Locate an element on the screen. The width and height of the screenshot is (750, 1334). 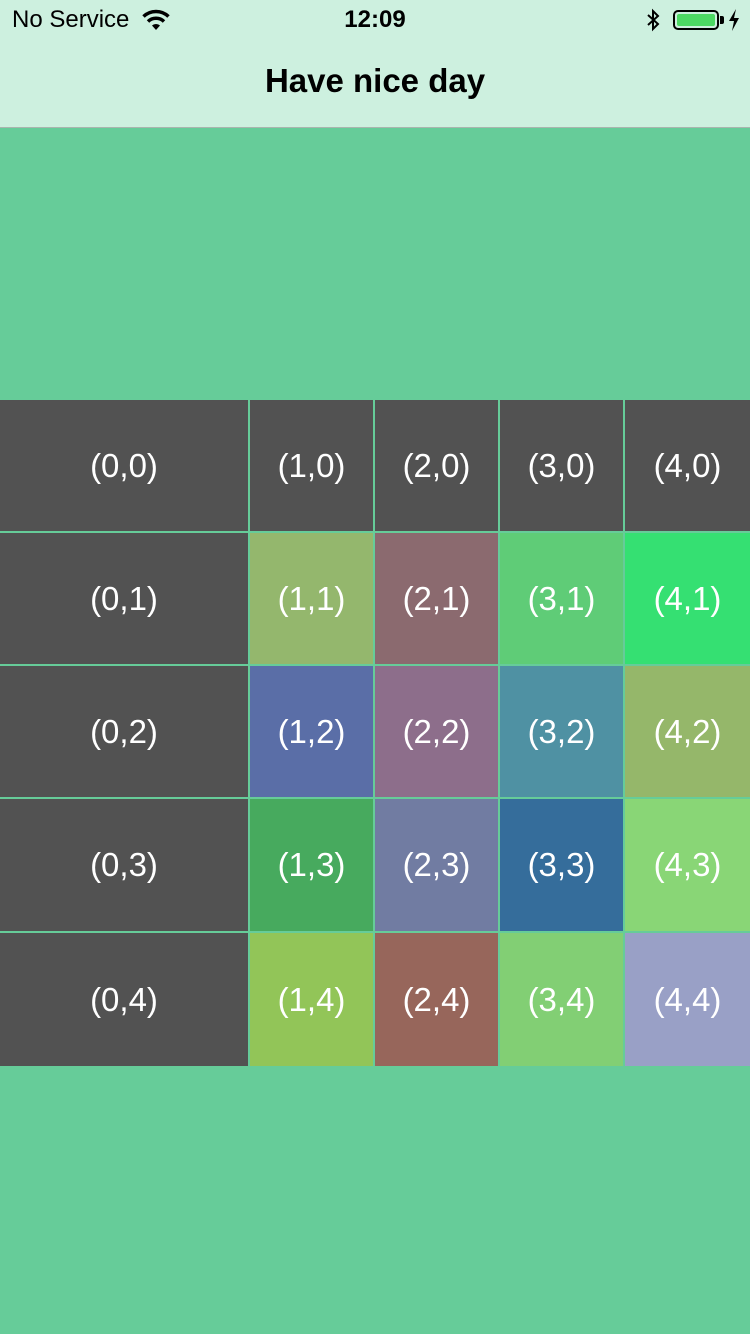
grid-cell: (0,0) is located at coordinates (124, 465).